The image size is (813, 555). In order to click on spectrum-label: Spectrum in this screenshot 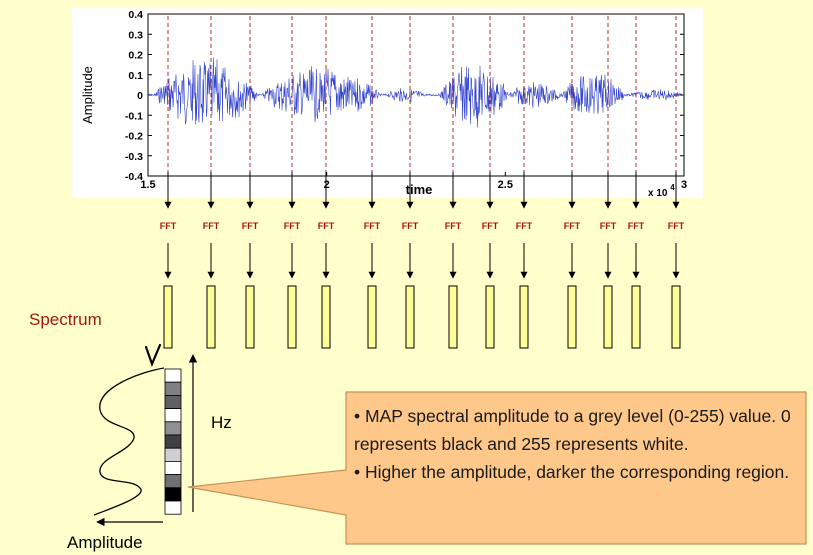, I will do `click(65, 319)`.